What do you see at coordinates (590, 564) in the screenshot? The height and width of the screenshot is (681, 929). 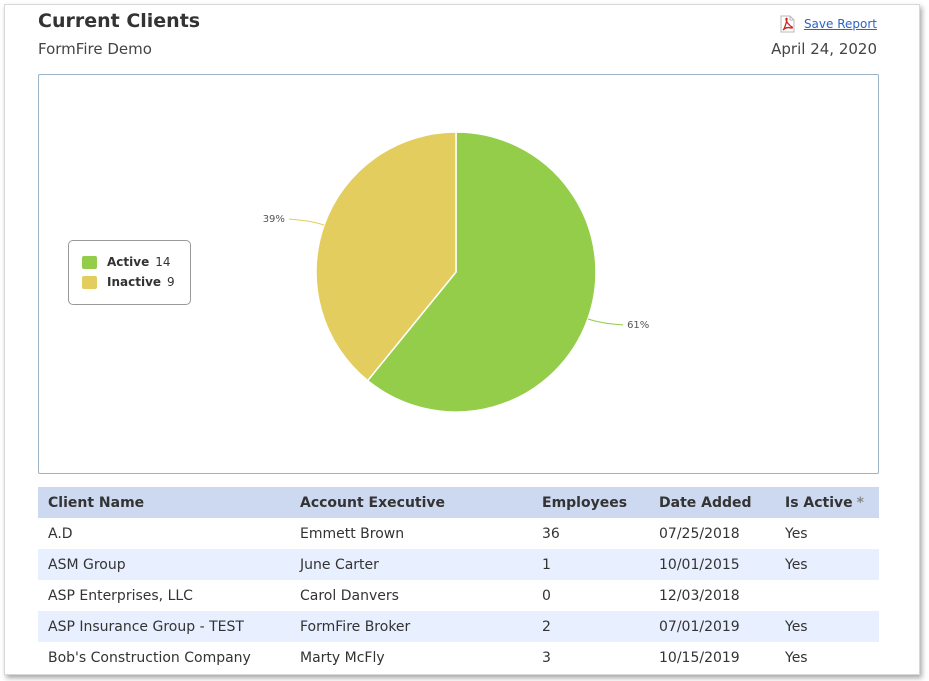 I see `cell-employees: 1` at bounding box center [590, 564].